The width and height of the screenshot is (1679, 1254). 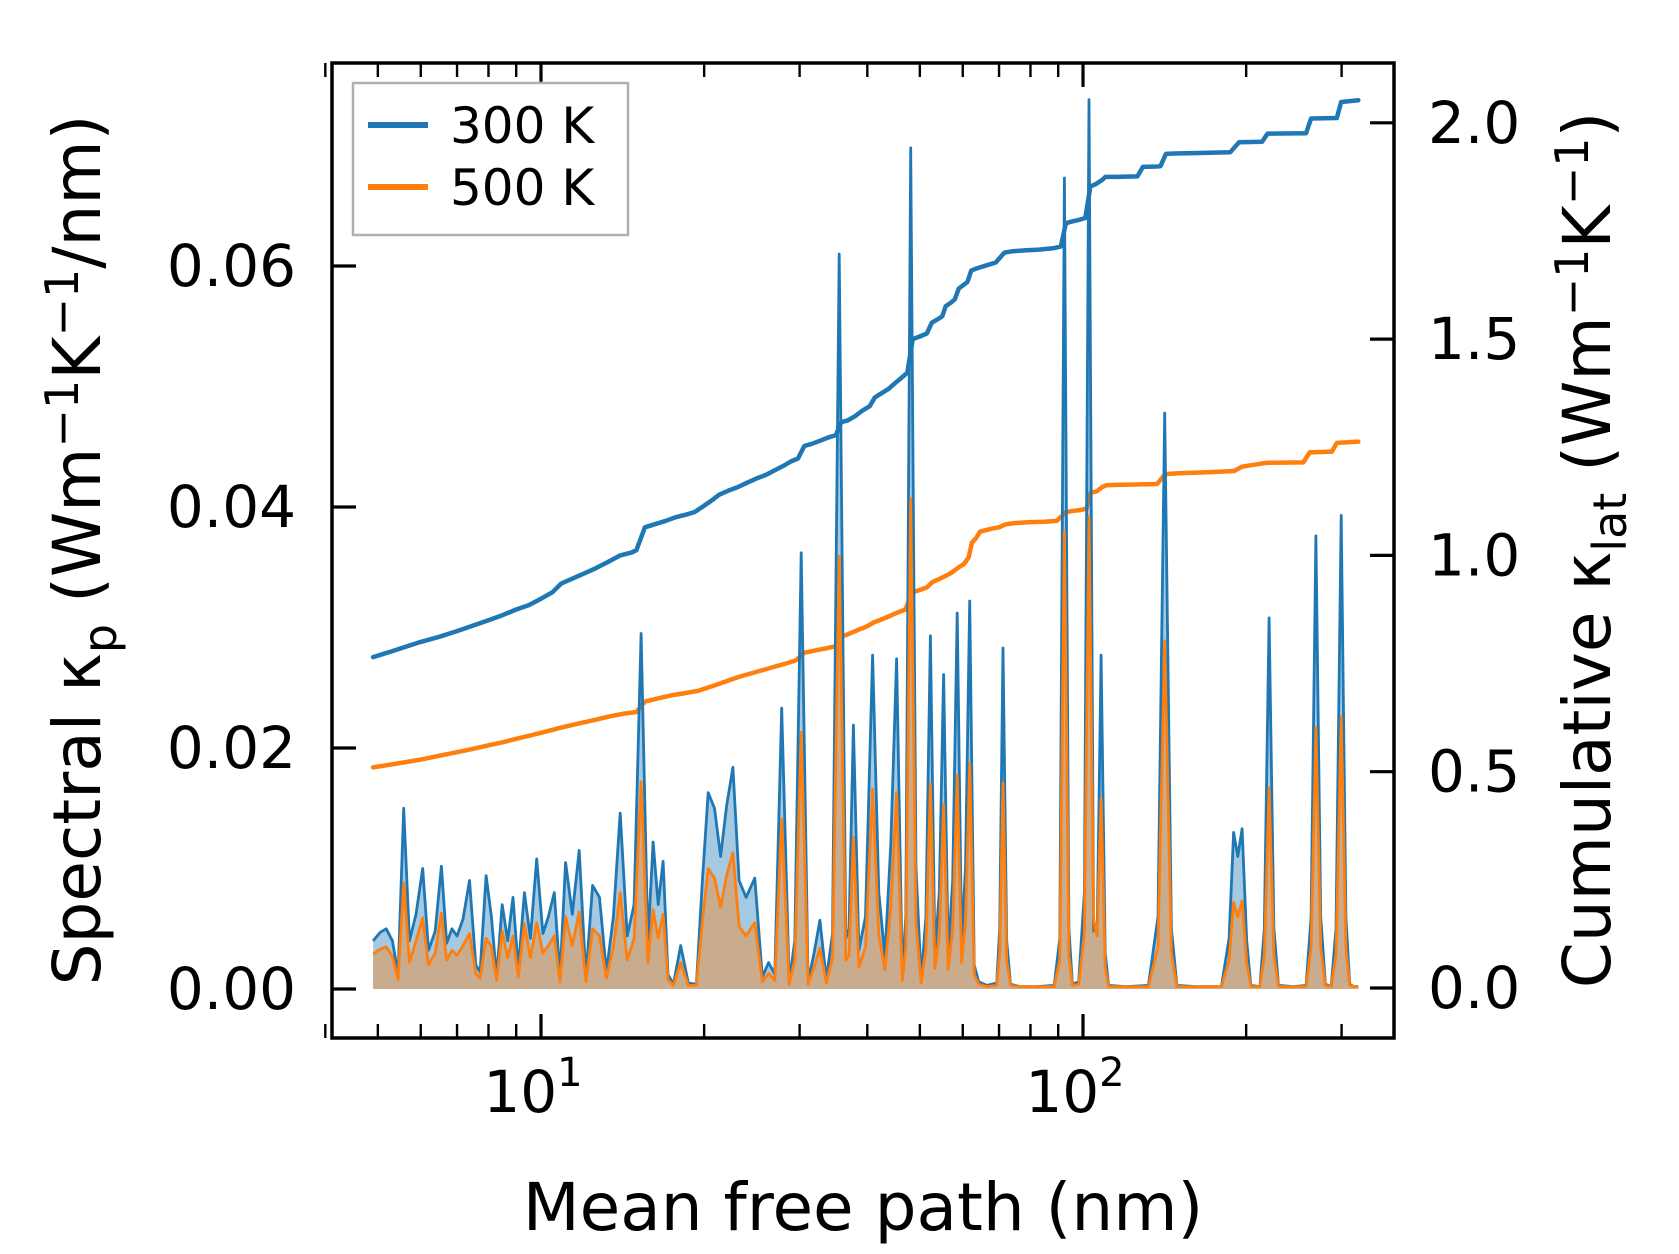 What do you see at coordinates (522, 126) in the screenshot?
I see `legend-label-300k: 300 K` at bounding box center [522, 126].